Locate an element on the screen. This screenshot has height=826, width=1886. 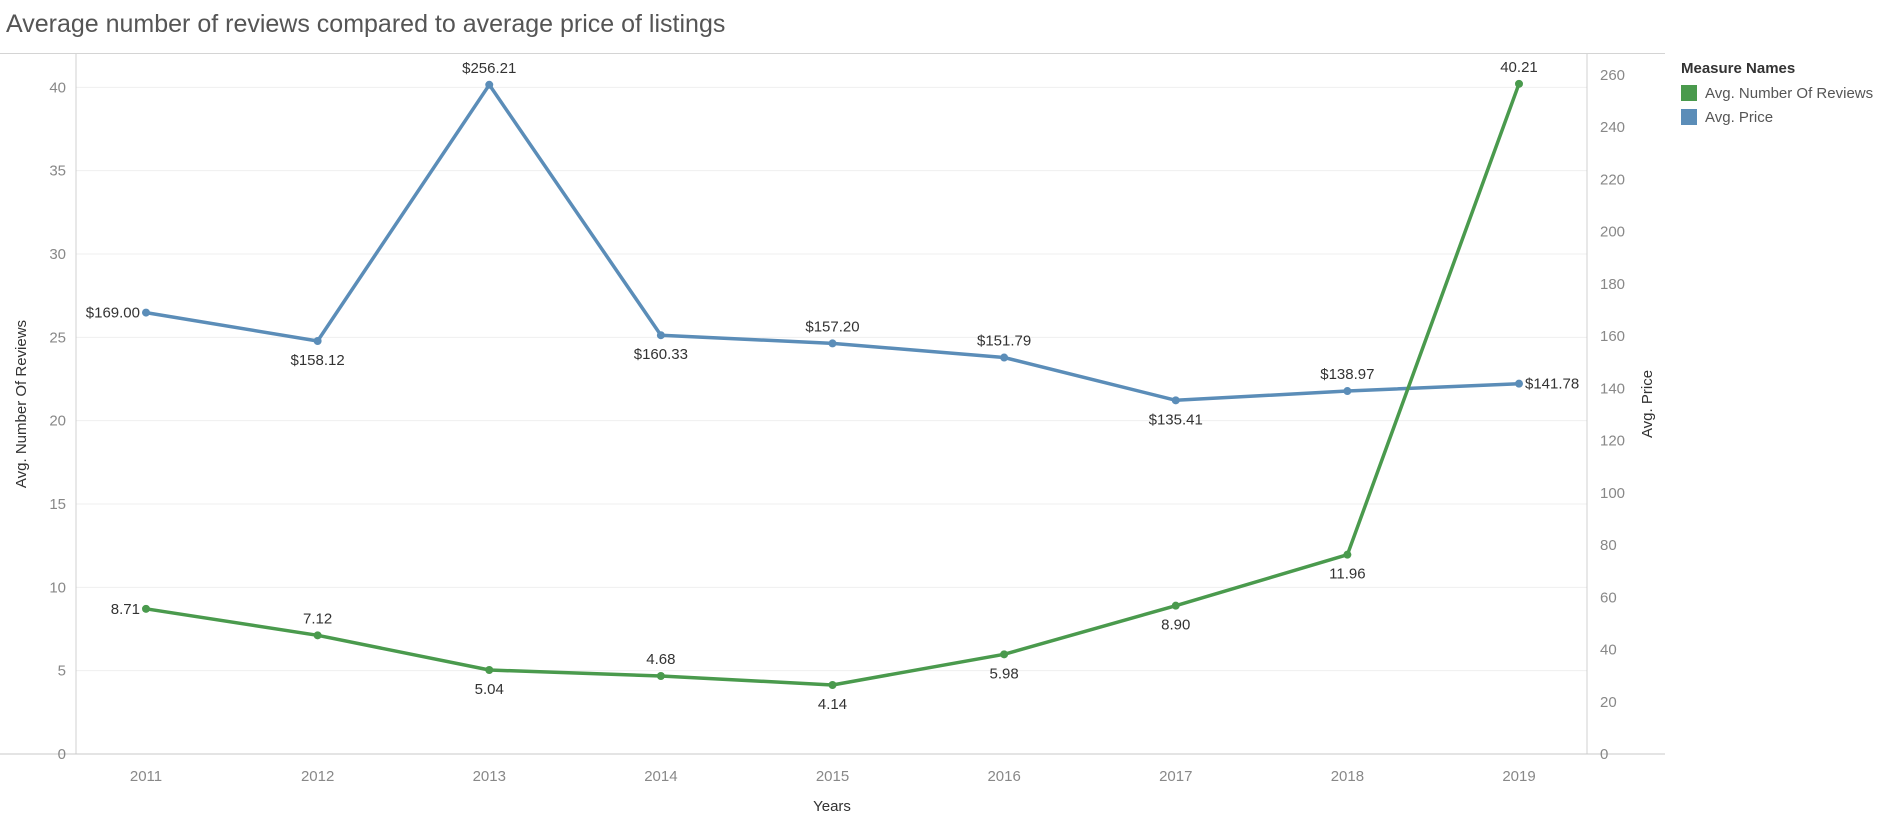
title-divider is located at coordinates (832, 53).